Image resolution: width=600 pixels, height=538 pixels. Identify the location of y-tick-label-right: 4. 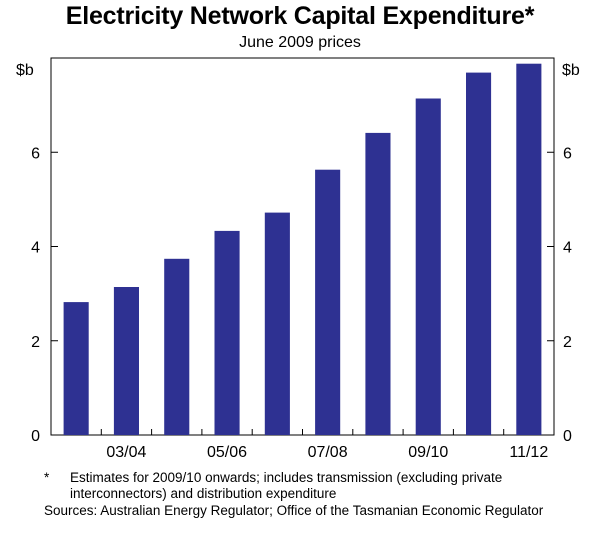
(567, 248).